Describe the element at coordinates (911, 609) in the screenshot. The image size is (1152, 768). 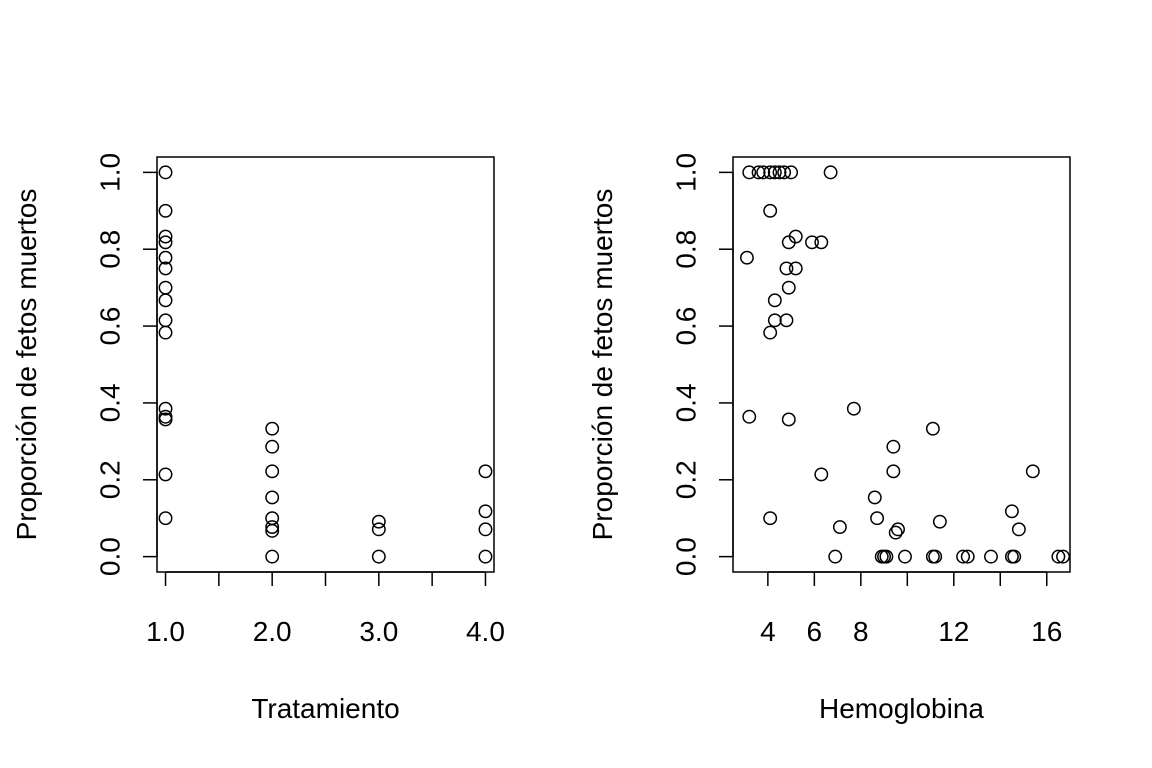
I see `x-axis: 4 6 8 12 16` at that location.